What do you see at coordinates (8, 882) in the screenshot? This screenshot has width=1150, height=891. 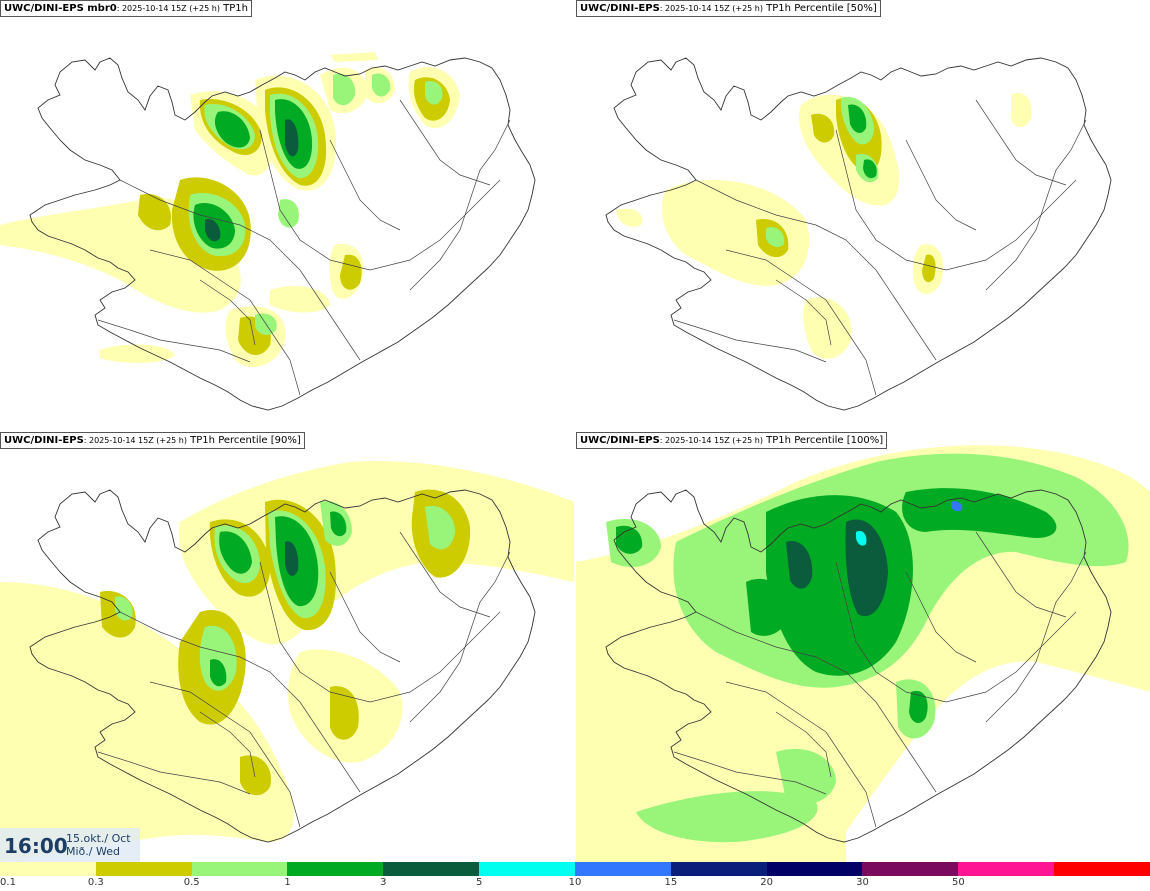 I see `legend-label: 0.1` at bounding box center [8, 882].